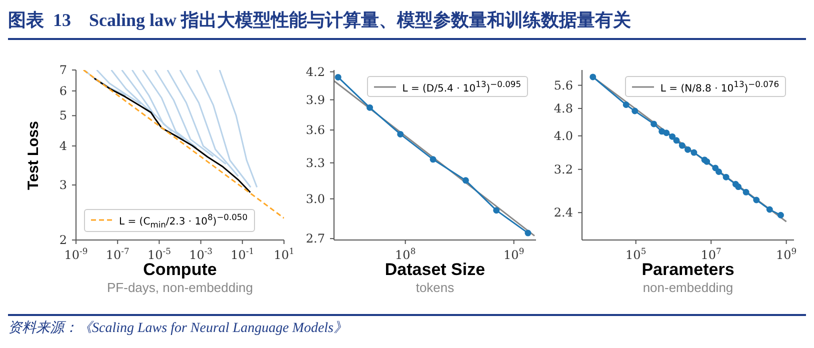  What do you see at coordinates (435, 269) in the screenshot?
I see `x-axis-title: Dataset Size` at bounding box center [435, 269].